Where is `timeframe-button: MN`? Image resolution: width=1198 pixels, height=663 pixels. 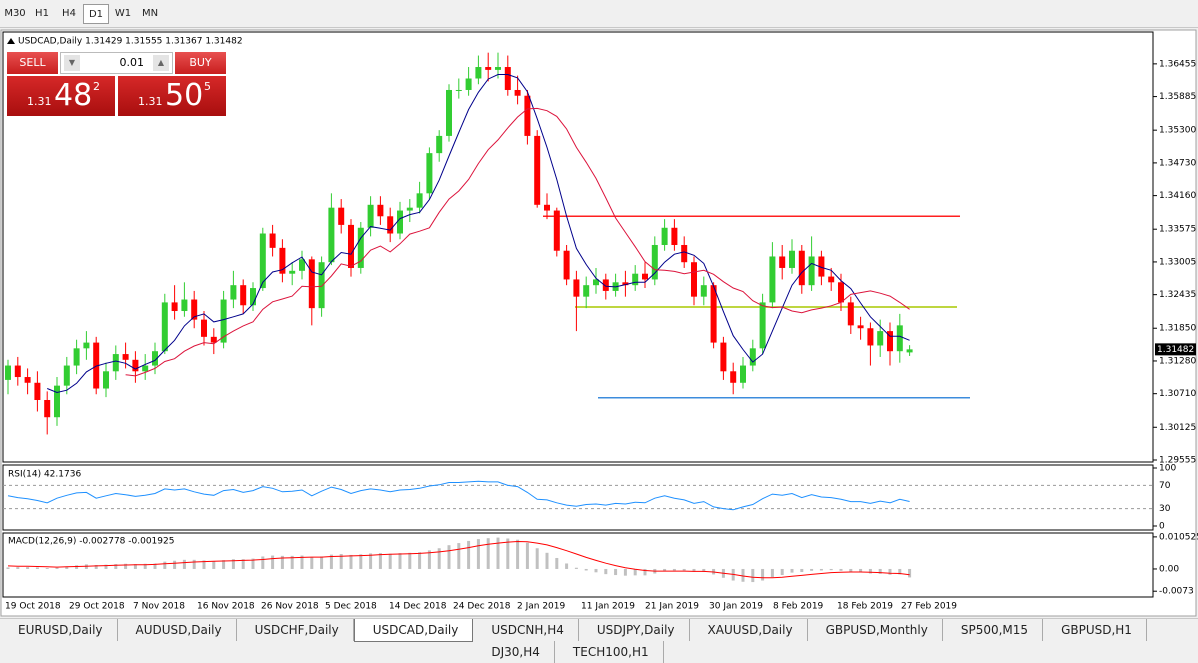
timeframe-button: MN is located at coordinates (150, 13).